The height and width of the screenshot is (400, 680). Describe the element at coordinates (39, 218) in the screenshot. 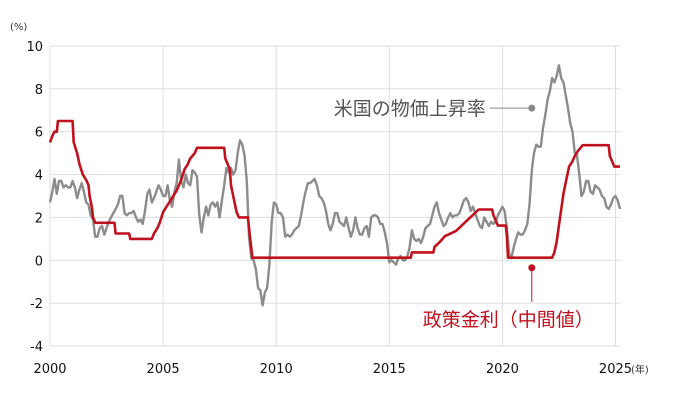

I see `y-tick-label: 2` at that location.